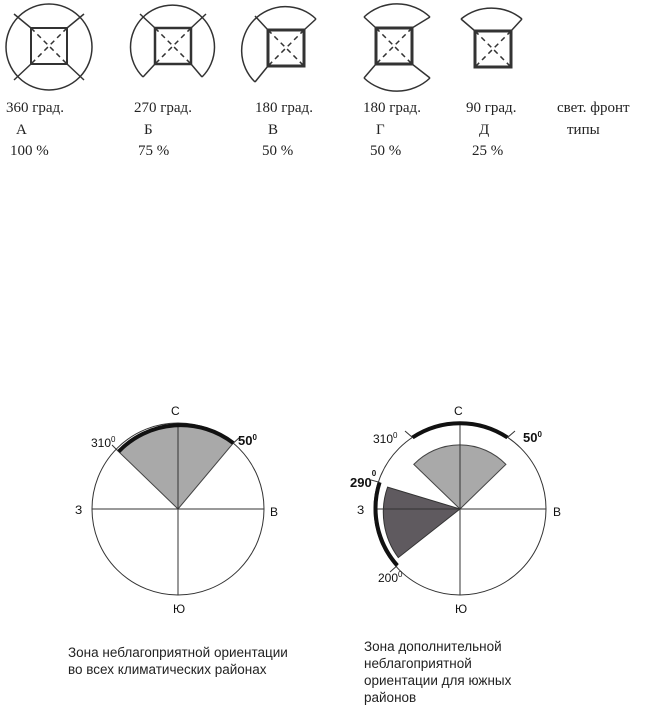 The image size is (651, 708). Describe the element at coordinates (390, 577) in the screenshot. I see `angle-200-right: 2000` at that location.